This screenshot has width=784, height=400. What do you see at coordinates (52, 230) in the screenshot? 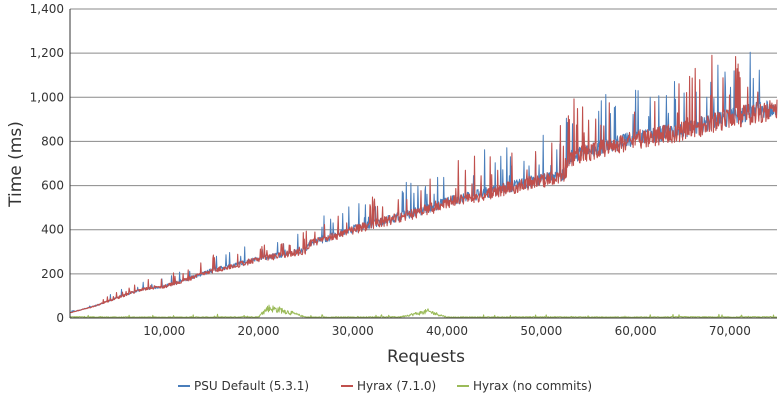
I see `y-tick-label: 400` at bounding box center [52, 230].